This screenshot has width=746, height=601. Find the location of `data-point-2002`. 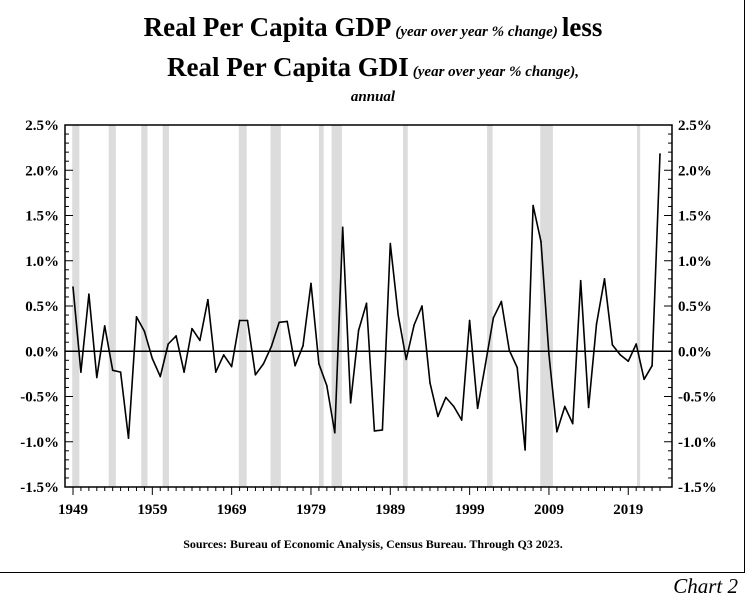

data-point-2002 is located at coordinates (493, 317).